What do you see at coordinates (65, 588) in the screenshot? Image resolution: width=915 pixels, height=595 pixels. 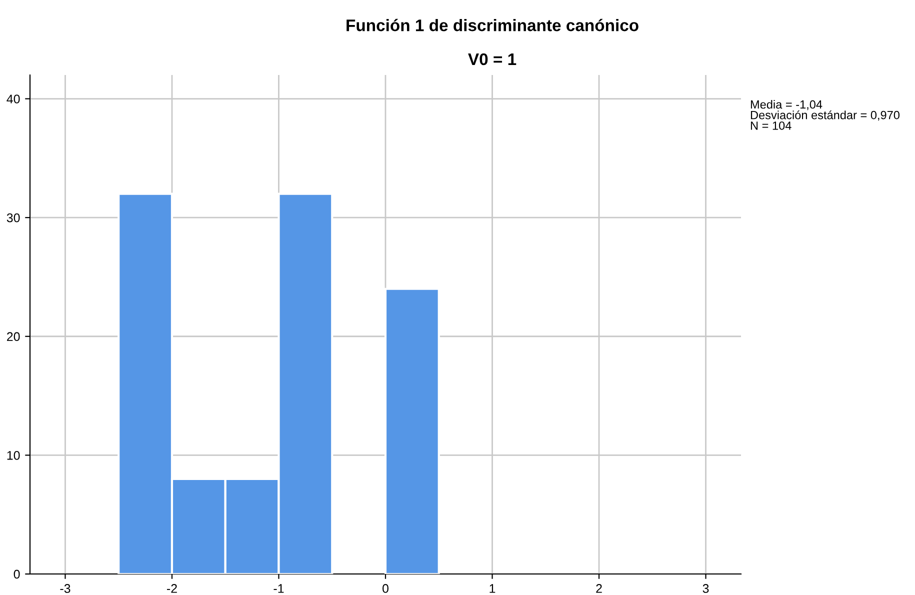 I see `x-tick-label: -3` at bounding box center [65, 588].